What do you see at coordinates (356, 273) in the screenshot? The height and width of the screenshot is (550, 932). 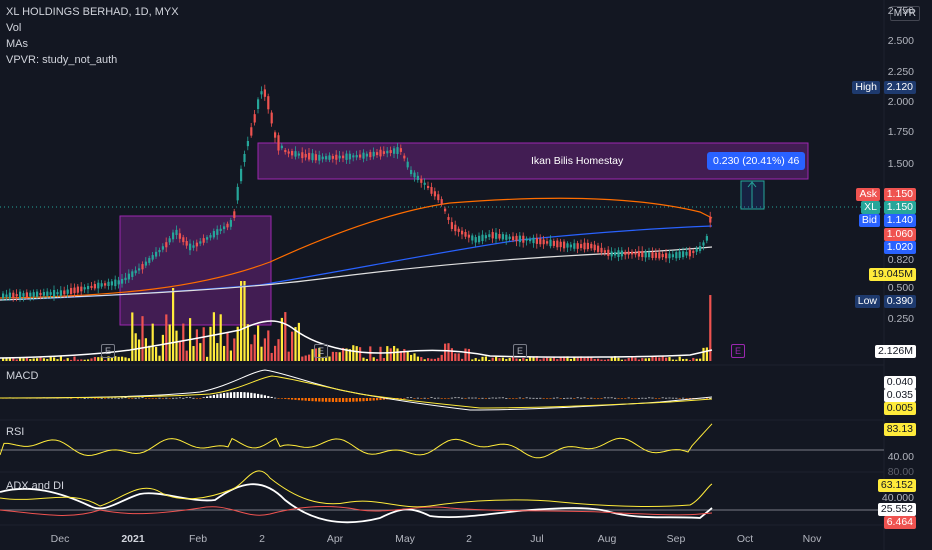 I see `ma-white-line` at bounding box center [356, 273].